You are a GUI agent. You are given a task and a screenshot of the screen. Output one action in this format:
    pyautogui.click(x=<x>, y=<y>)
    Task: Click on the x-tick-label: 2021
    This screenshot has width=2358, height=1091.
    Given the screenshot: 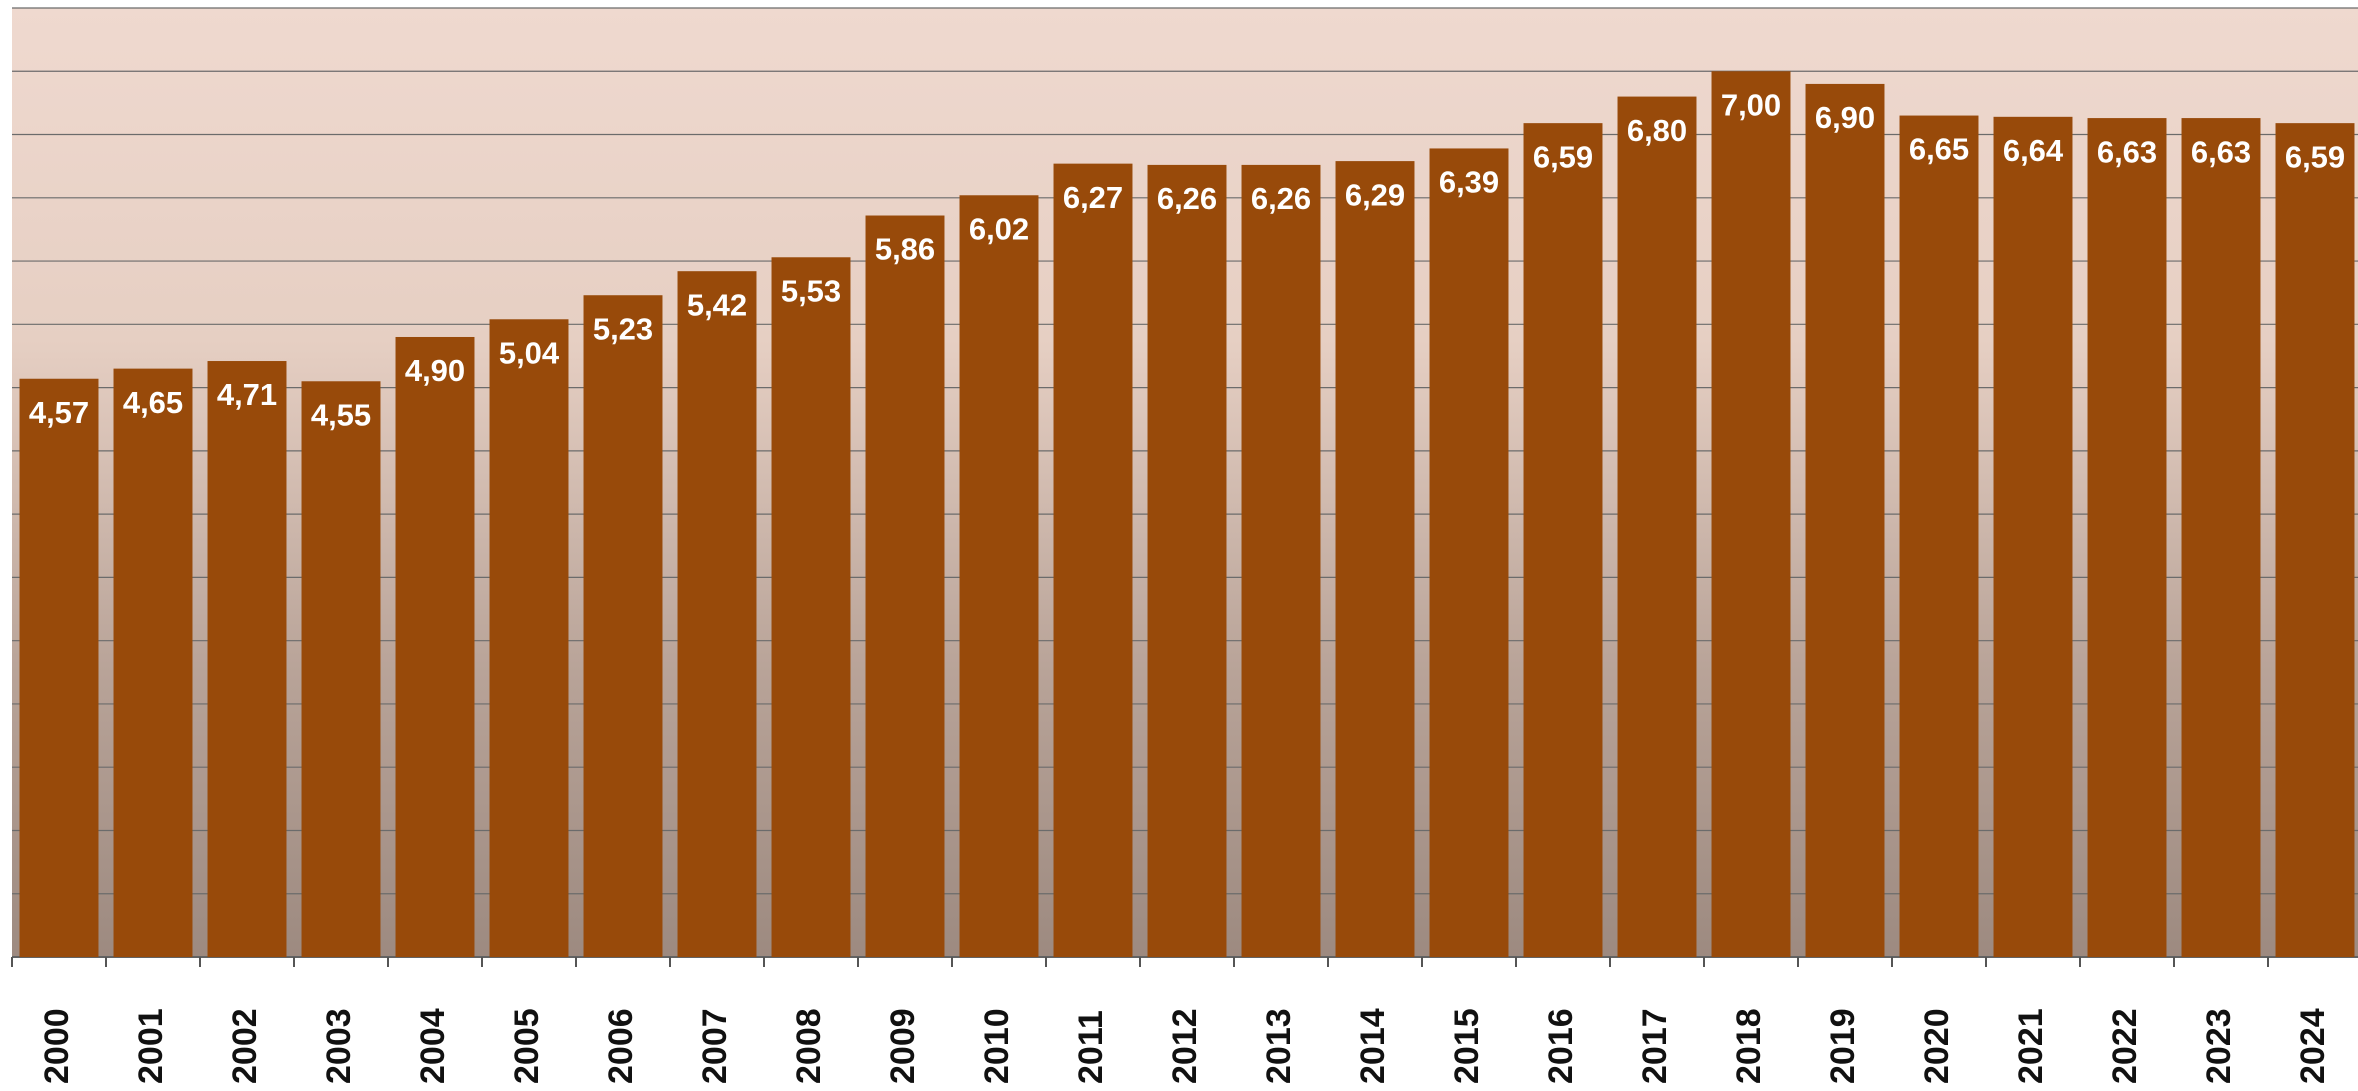 What is the action you would take?
    pyautogui.click(x=2031, y=1046)
    